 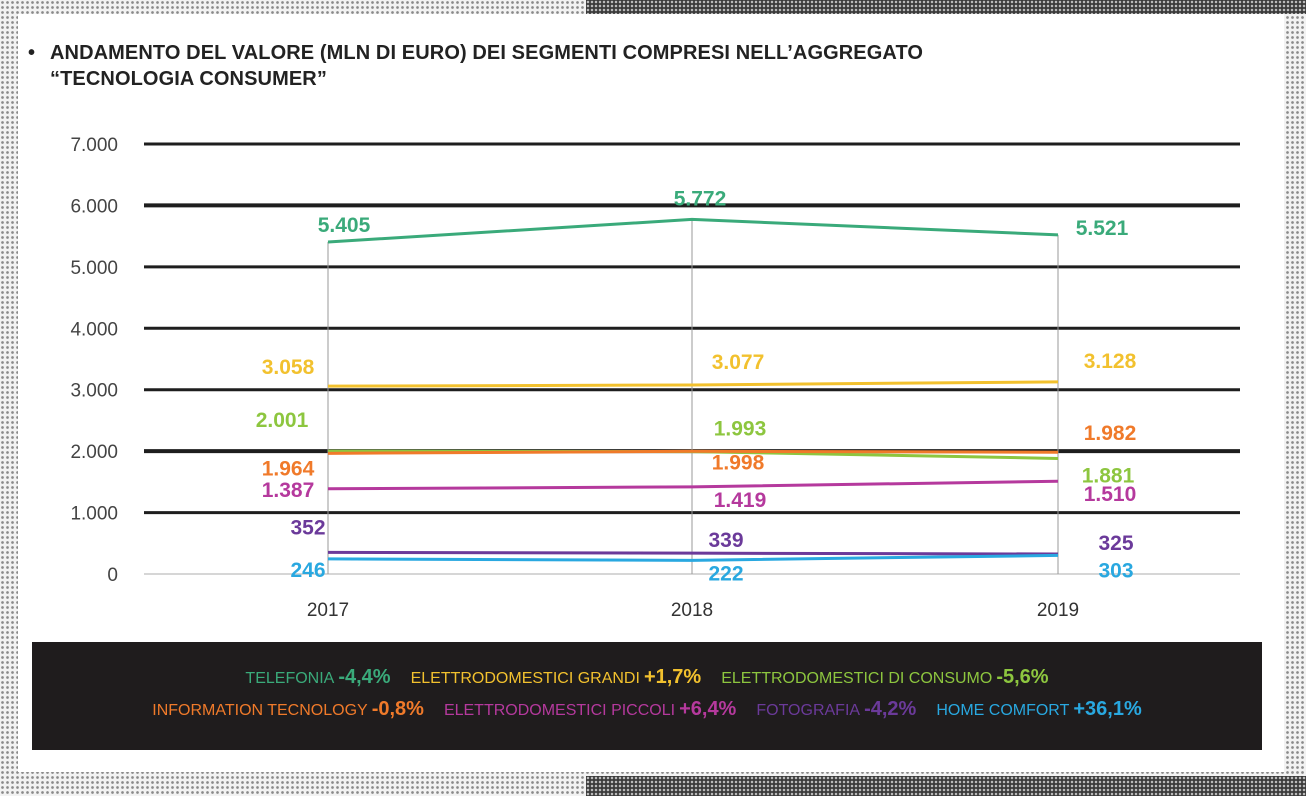 What do you see at coordinates (1110, 361) in the screenshot?
I see `data-label: 3.128` at bounding box center [1110, 361].